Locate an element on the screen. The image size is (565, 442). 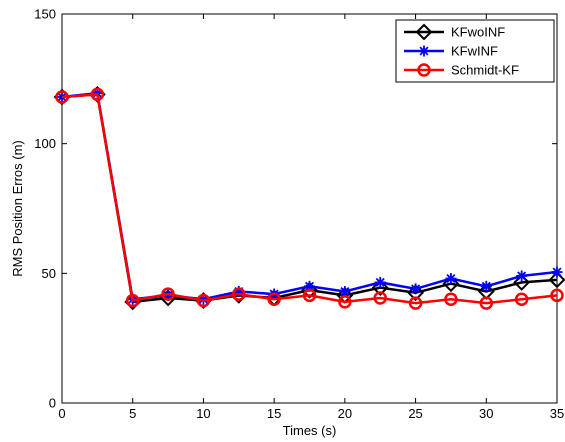
y-tick-label: 150 is located at coordinates (45, 14).